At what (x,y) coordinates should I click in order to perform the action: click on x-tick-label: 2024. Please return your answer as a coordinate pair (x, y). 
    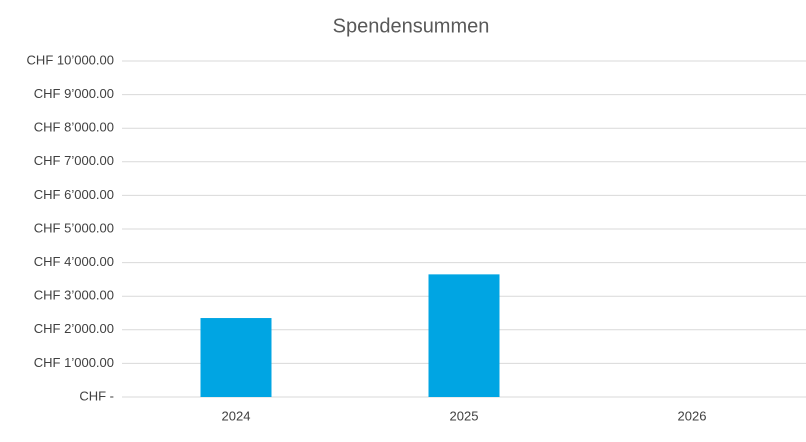
    Looking at the image, I should click on (236, 415).